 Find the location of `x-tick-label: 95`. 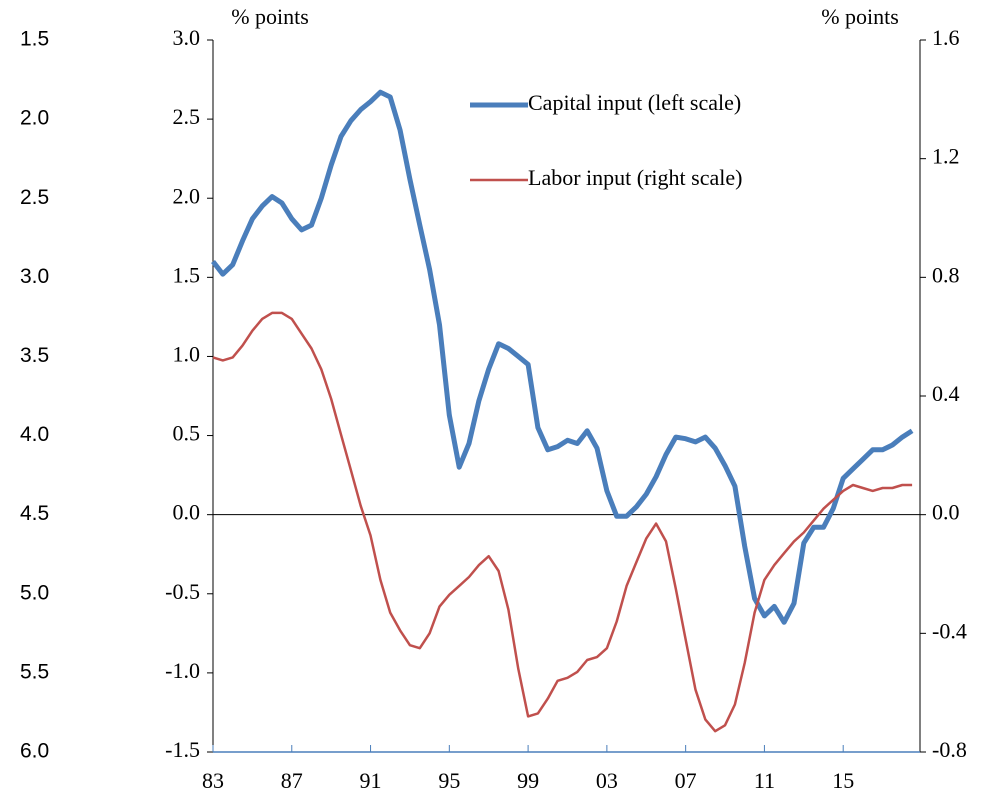

x-tick-label: 95 is located at coordinates (449, 780).